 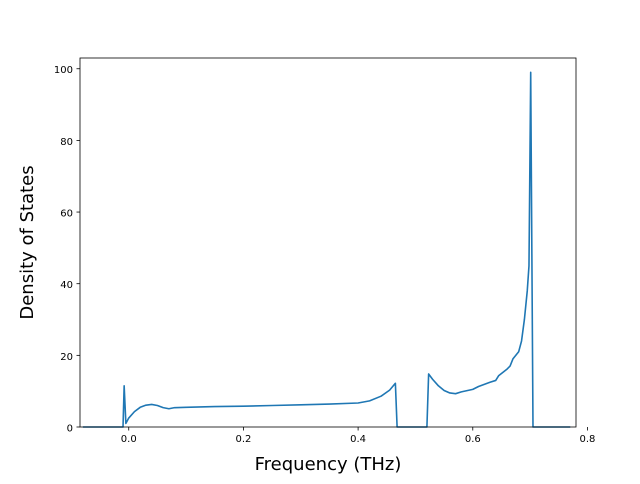 I want to click on x-tick-label: 0.0, so click(x=129, y=439).